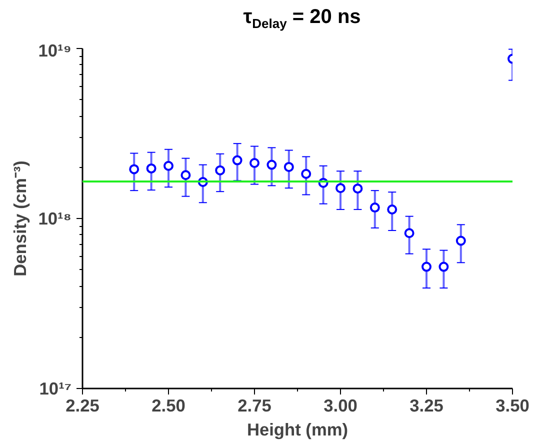 The image size is (539, 446). I want to click on y-axis-title: Density (cm⁻³), so click(20, 218).